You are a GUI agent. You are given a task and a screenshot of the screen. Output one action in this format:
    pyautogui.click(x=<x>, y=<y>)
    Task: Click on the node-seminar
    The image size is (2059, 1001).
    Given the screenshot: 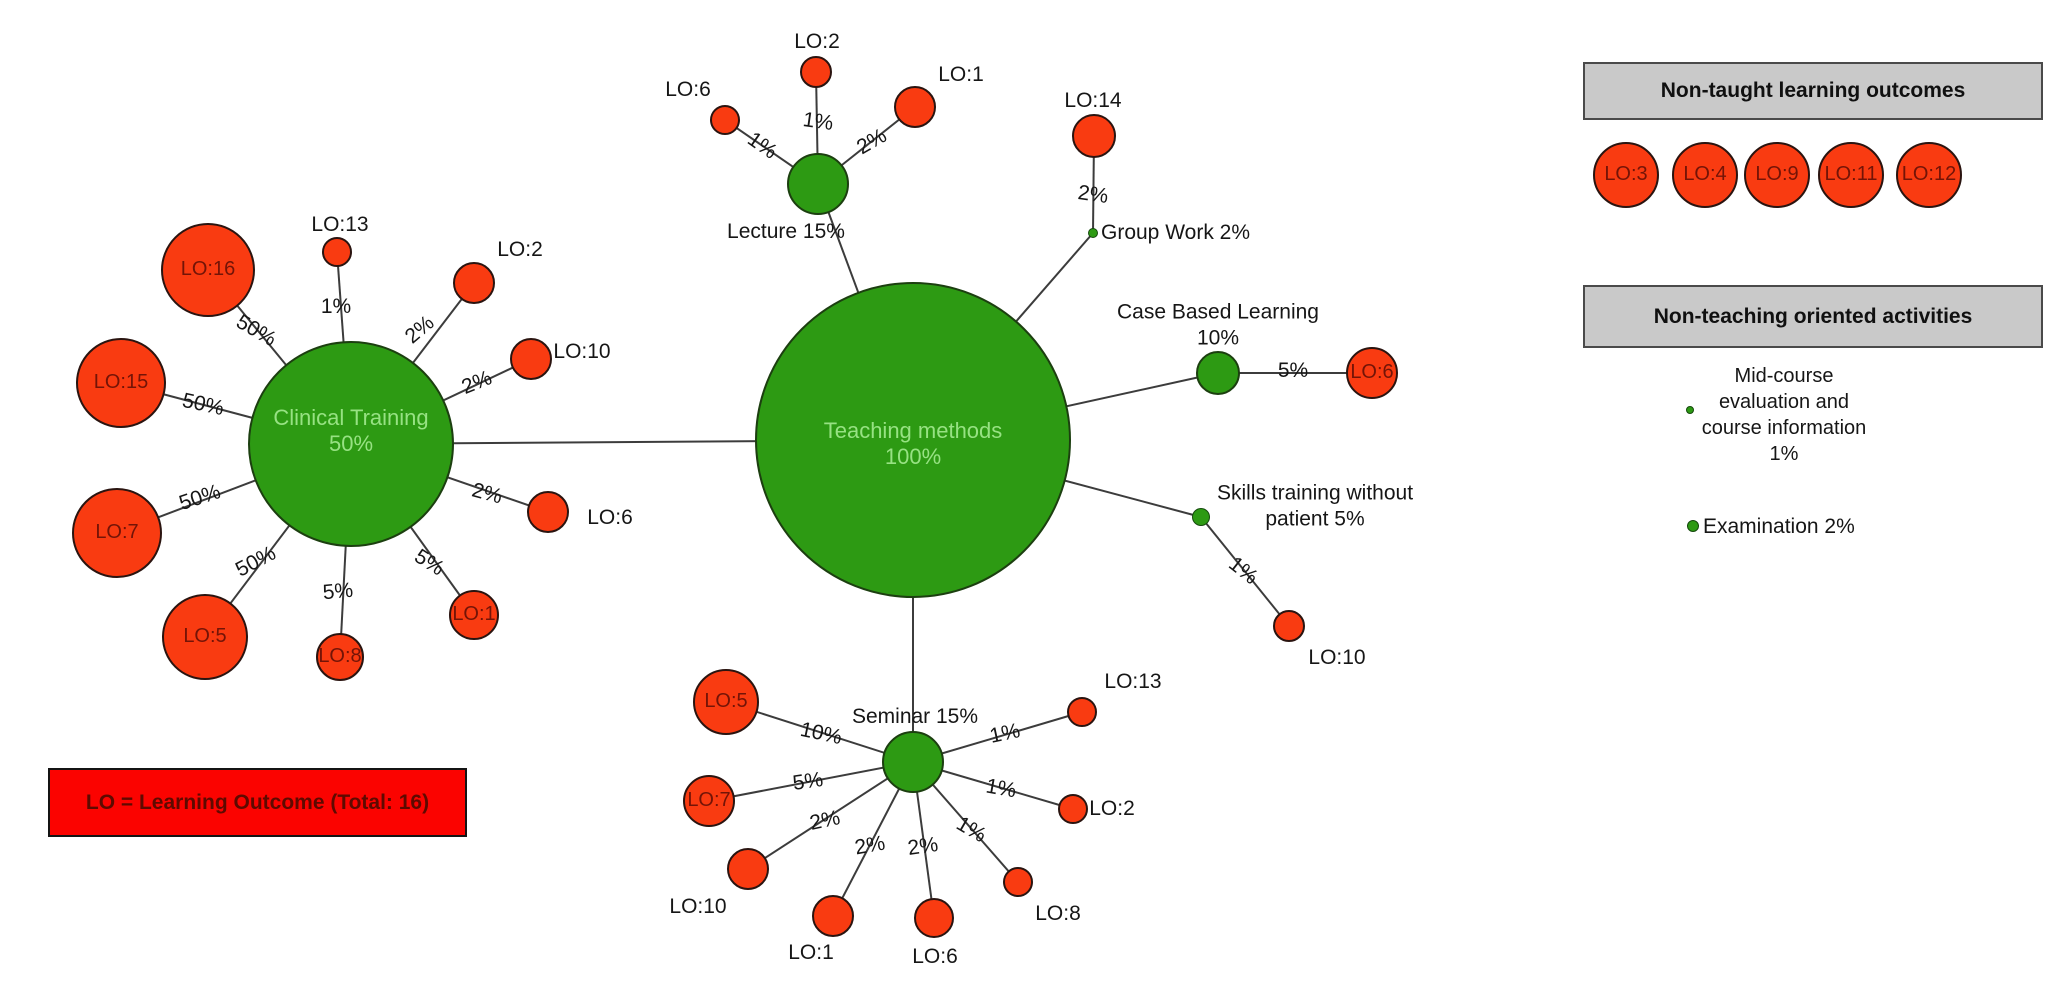 What is the action you would take?
    pyautogui.click(x=913, y=762)
    